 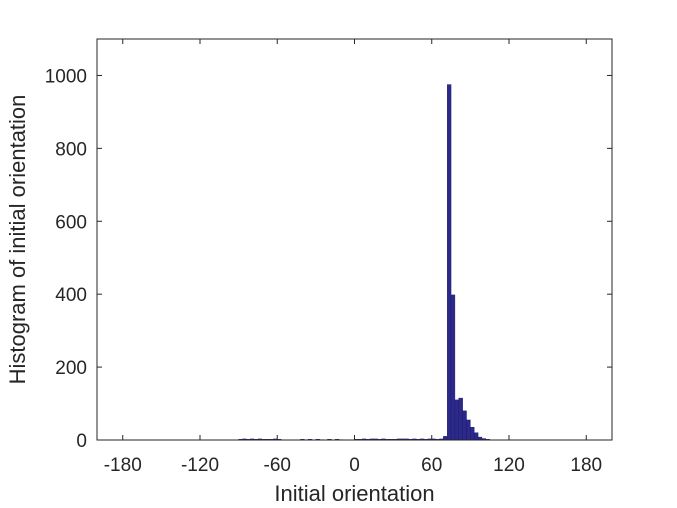 What do you see at coordinates (509, 465) in the screenshot?
I see `x-tick-label: 120` at bounding box center [509, 465].